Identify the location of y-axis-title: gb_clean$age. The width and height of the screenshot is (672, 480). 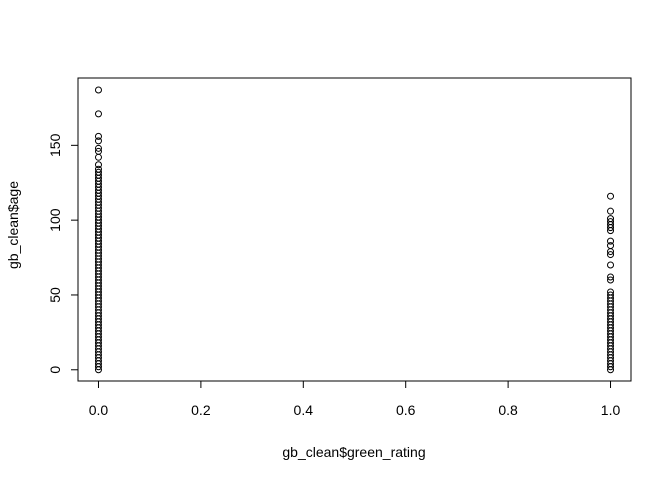
(13, 225).